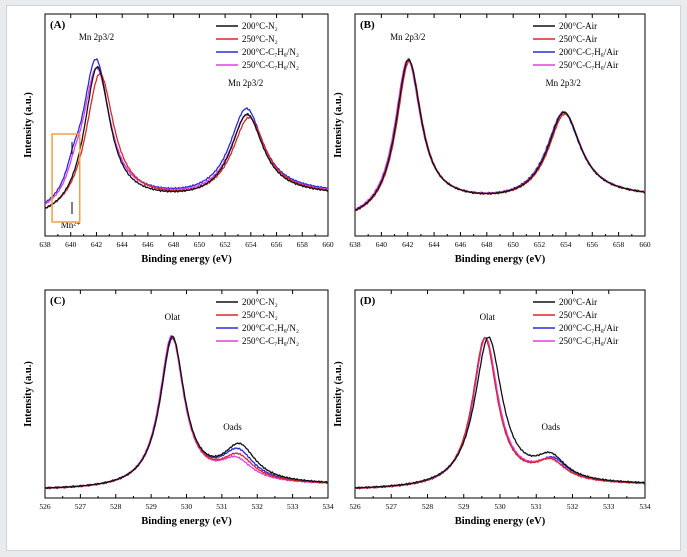 The image size is (687, 557). I want to click on panel-label: (C), so click(58, 301).